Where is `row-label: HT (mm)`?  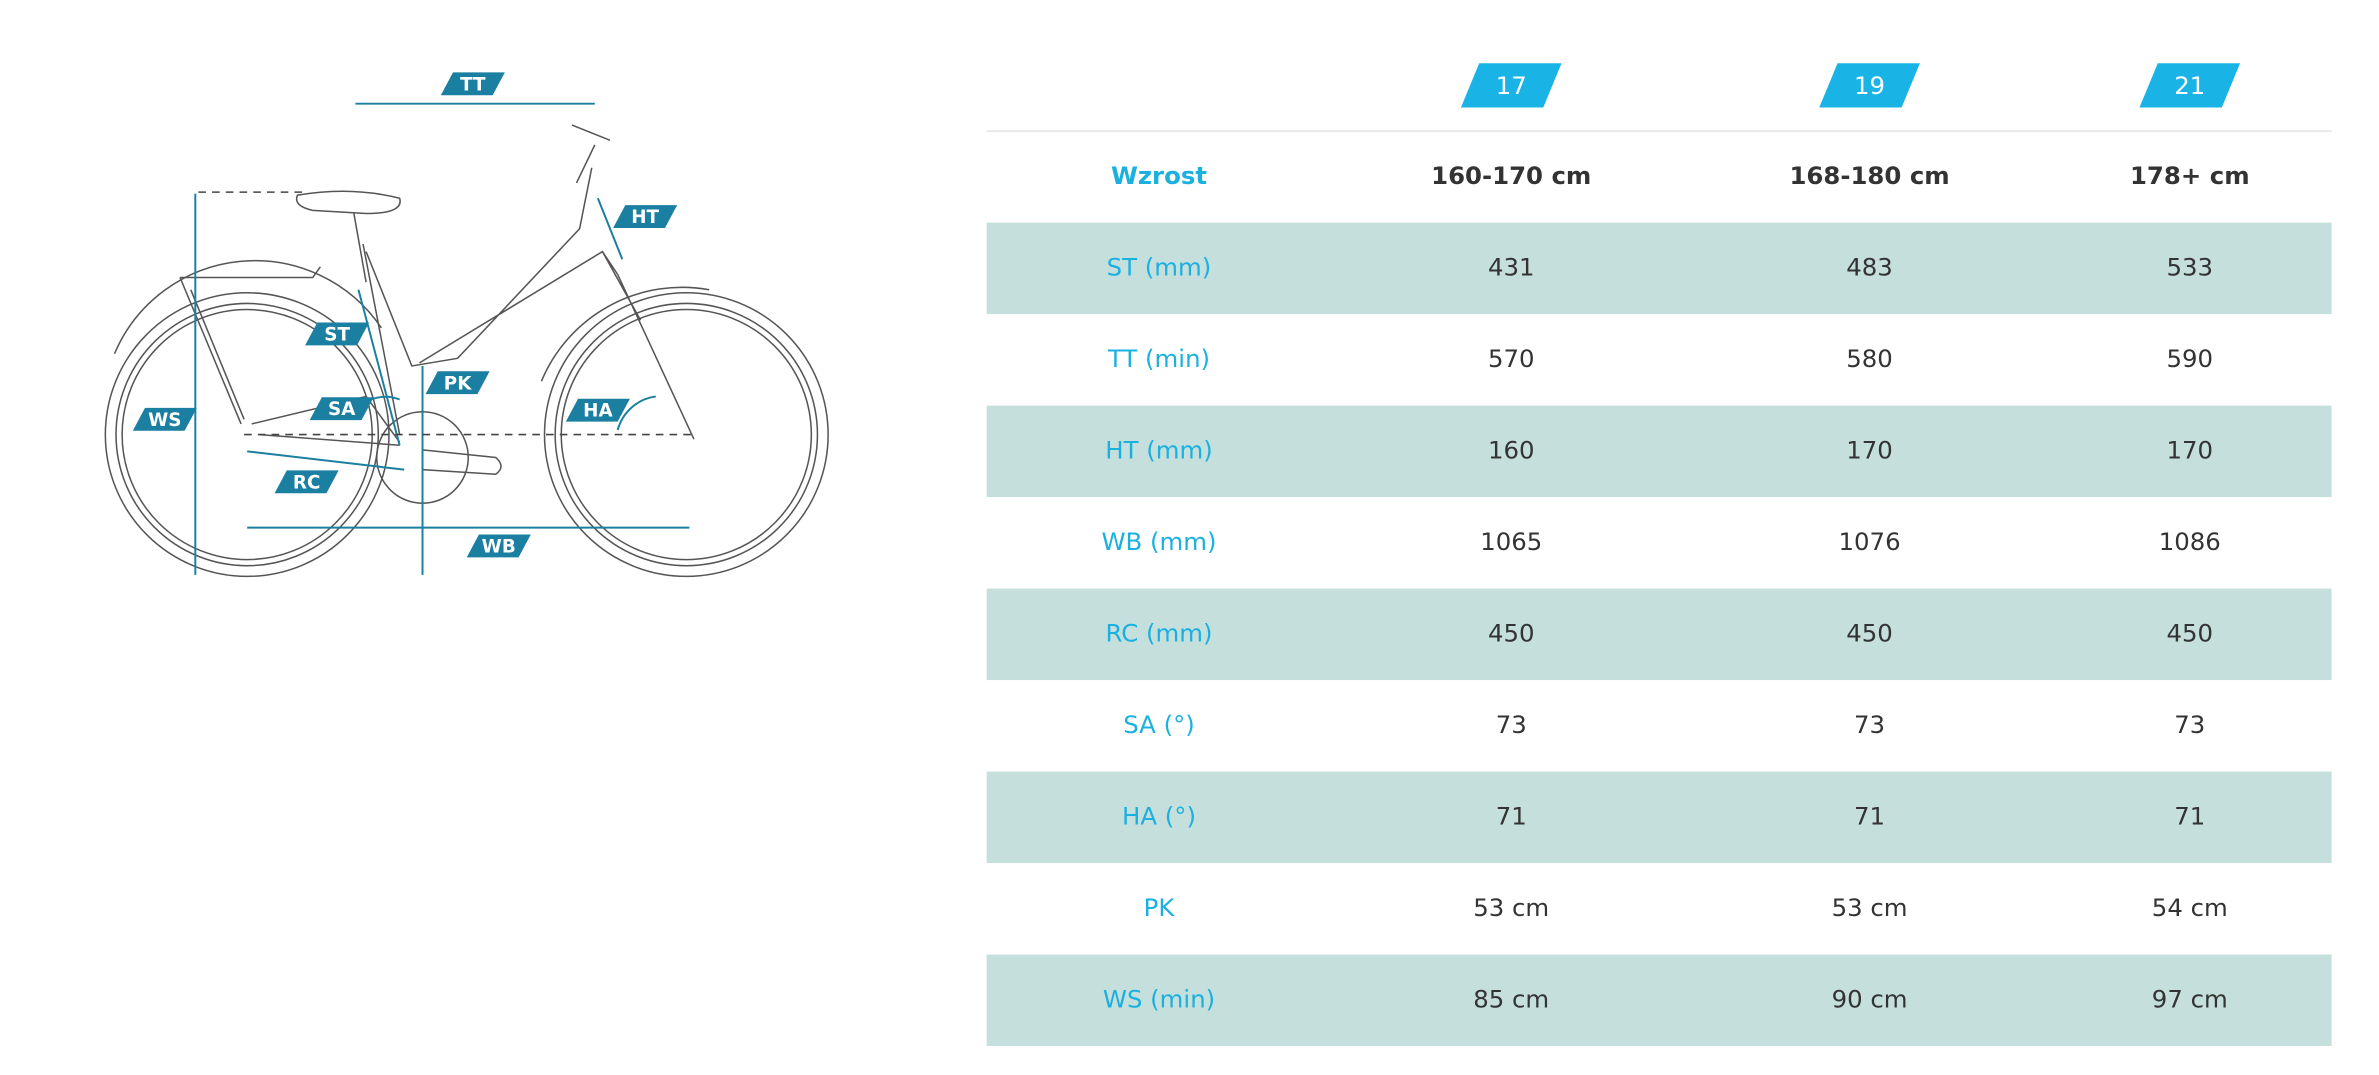
row-label: HT (mm) is located at coordinates (1158, 449).